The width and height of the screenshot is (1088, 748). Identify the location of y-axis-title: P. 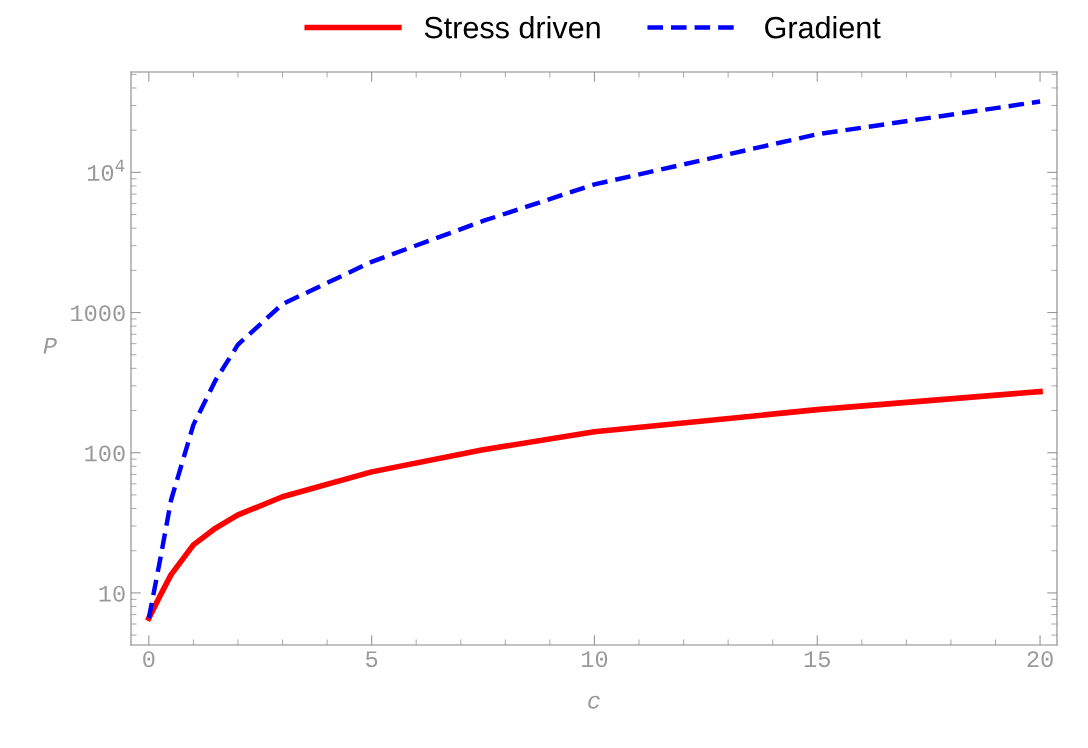
(50, 346).